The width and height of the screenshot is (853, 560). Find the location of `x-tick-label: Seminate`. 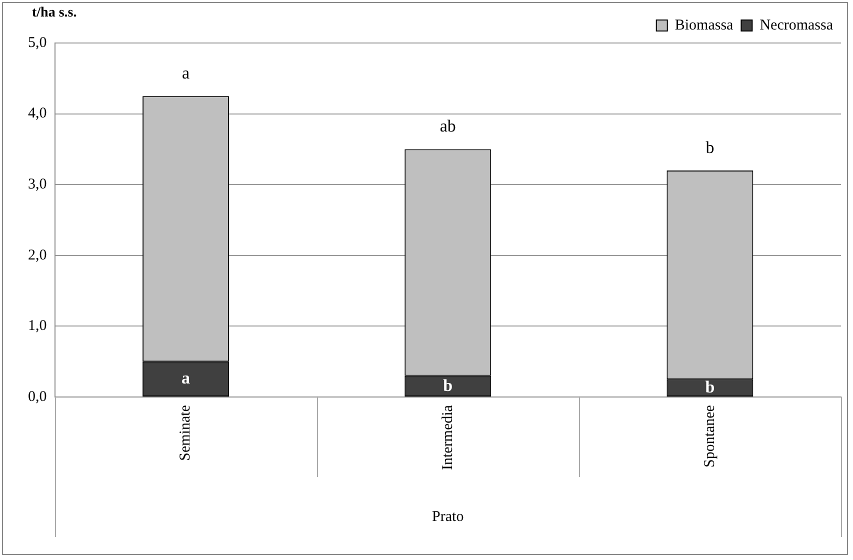

x-tick-label: Seminate is located at coordinates (186, 432).